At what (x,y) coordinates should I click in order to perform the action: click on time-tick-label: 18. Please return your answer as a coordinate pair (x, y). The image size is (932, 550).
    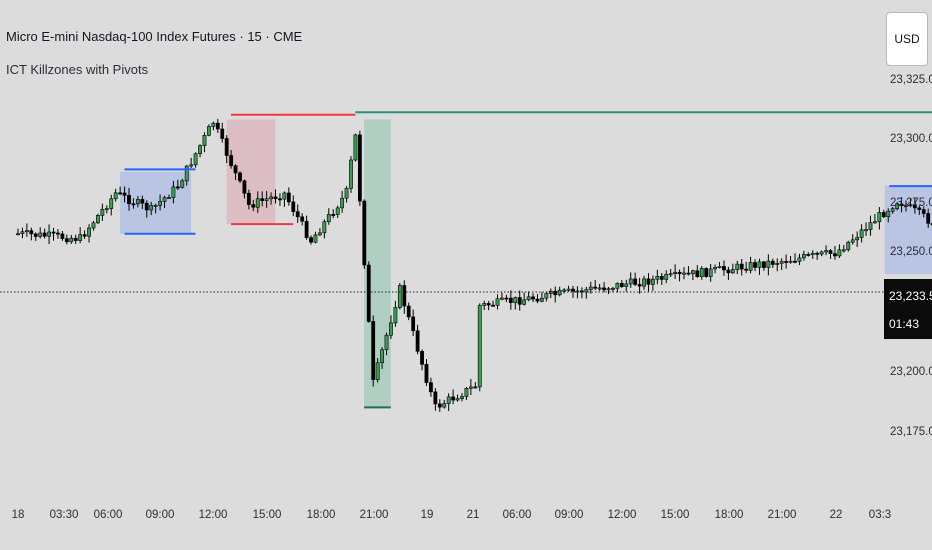
    Looking at the image, I should click on (18, 515).